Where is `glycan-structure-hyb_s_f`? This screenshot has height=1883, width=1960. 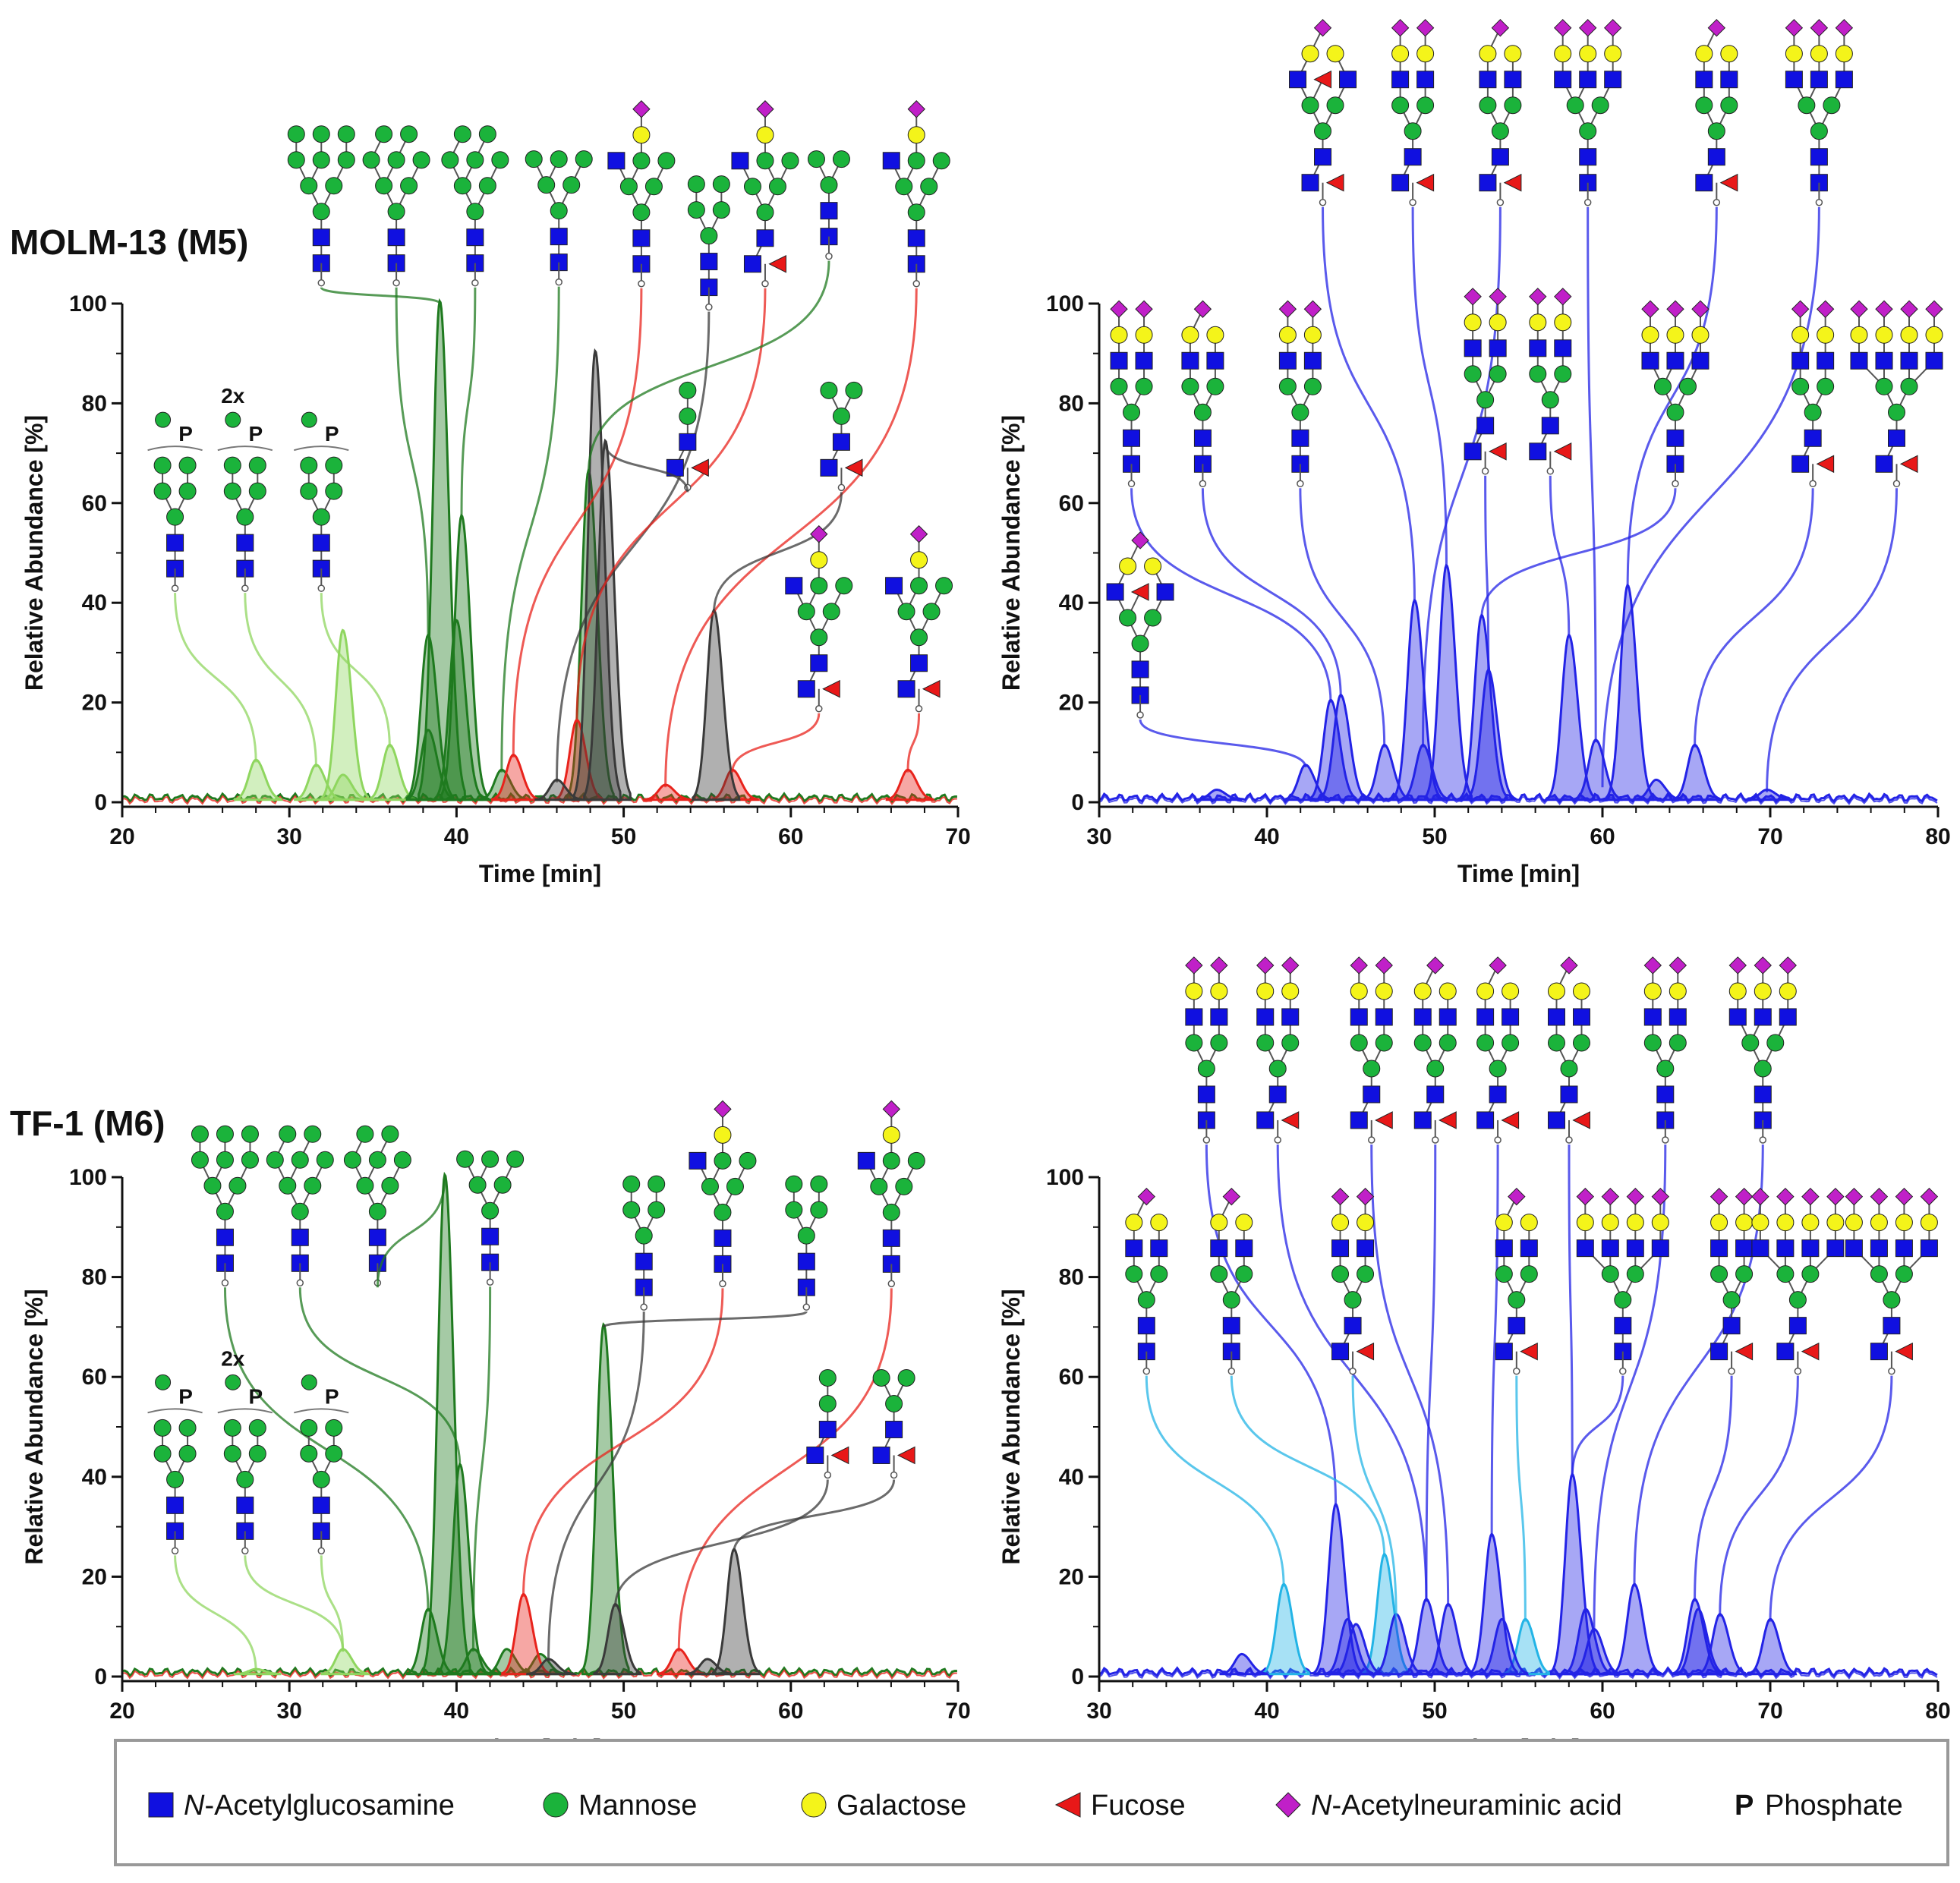 glycan-structure-hyb_s_f is located at coordinates (765, 194).